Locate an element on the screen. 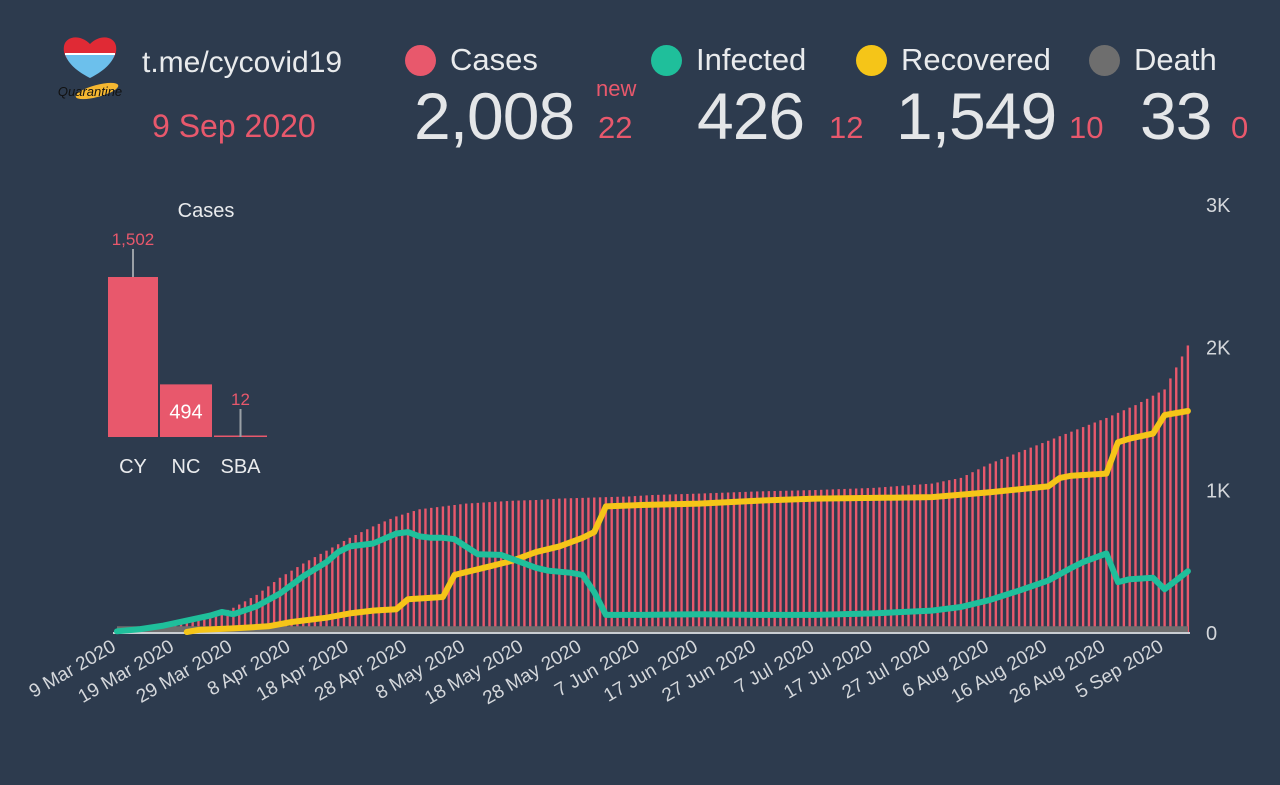 The width and height of the screenshot is (1280, 785). infected-dot-icon is located at coordinates (666, 60).